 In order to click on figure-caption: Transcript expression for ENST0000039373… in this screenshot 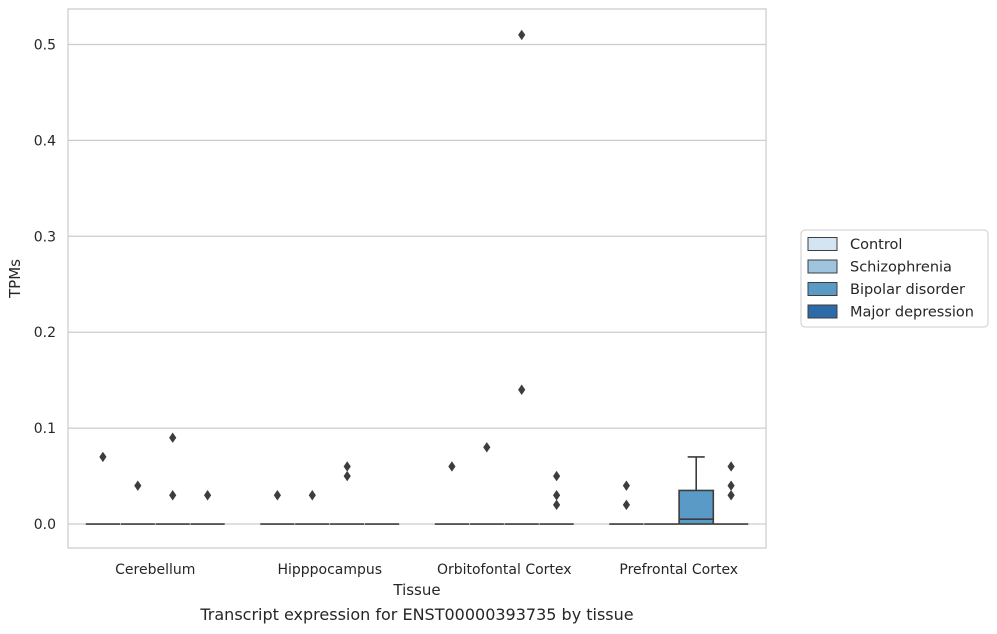, I will do `click(417, 614)`.